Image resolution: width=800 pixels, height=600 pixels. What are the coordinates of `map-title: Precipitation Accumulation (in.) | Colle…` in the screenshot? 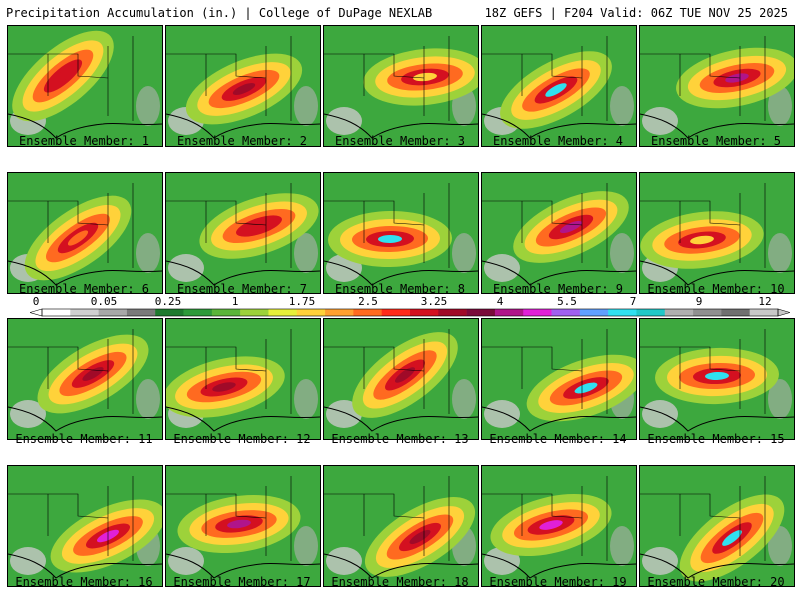 It's located at (219, 13).